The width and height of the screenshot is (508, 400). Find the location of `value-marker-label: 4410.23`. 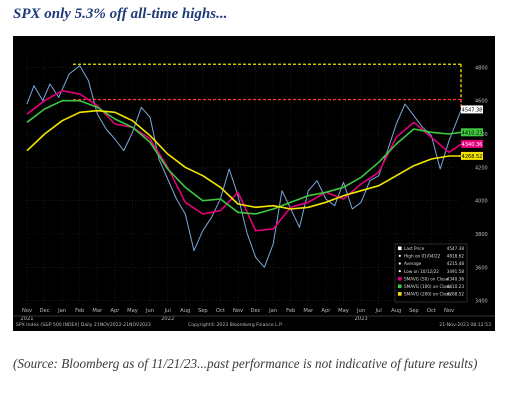

value-marker-label: 4410.23 is located at coordinates (472, 133).